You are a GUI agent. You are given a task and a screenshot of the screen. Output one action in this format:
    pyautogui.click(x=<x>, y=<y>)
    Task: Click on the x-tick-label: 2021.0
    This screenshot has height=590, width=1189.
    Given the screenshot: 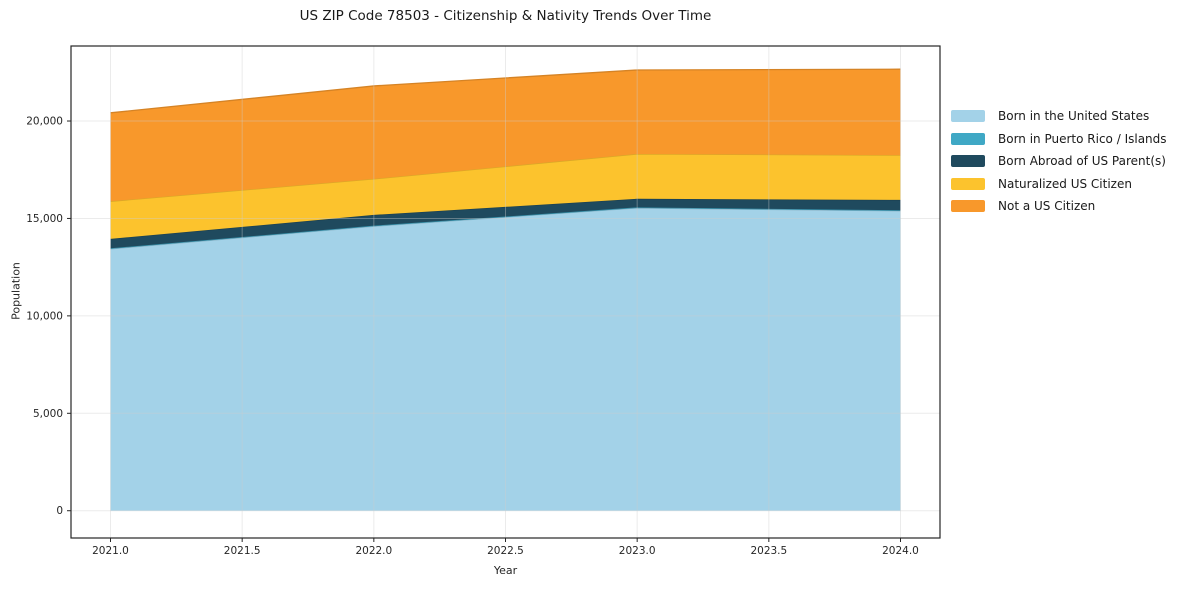 What is the action you would take?
    pyautogui.click(x=110, y=551)
    